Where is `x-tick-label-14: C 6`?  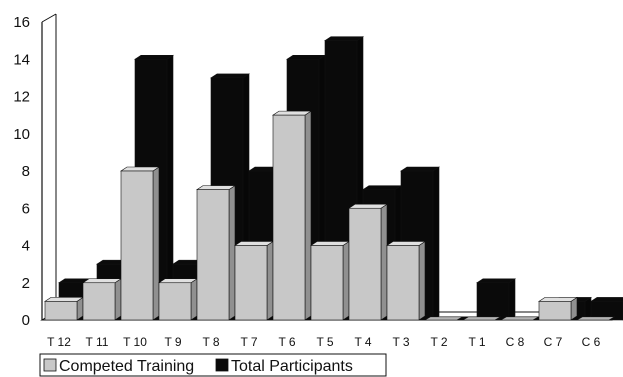
x-tick-label-14: C 6 is located at coordinates (591, 342).